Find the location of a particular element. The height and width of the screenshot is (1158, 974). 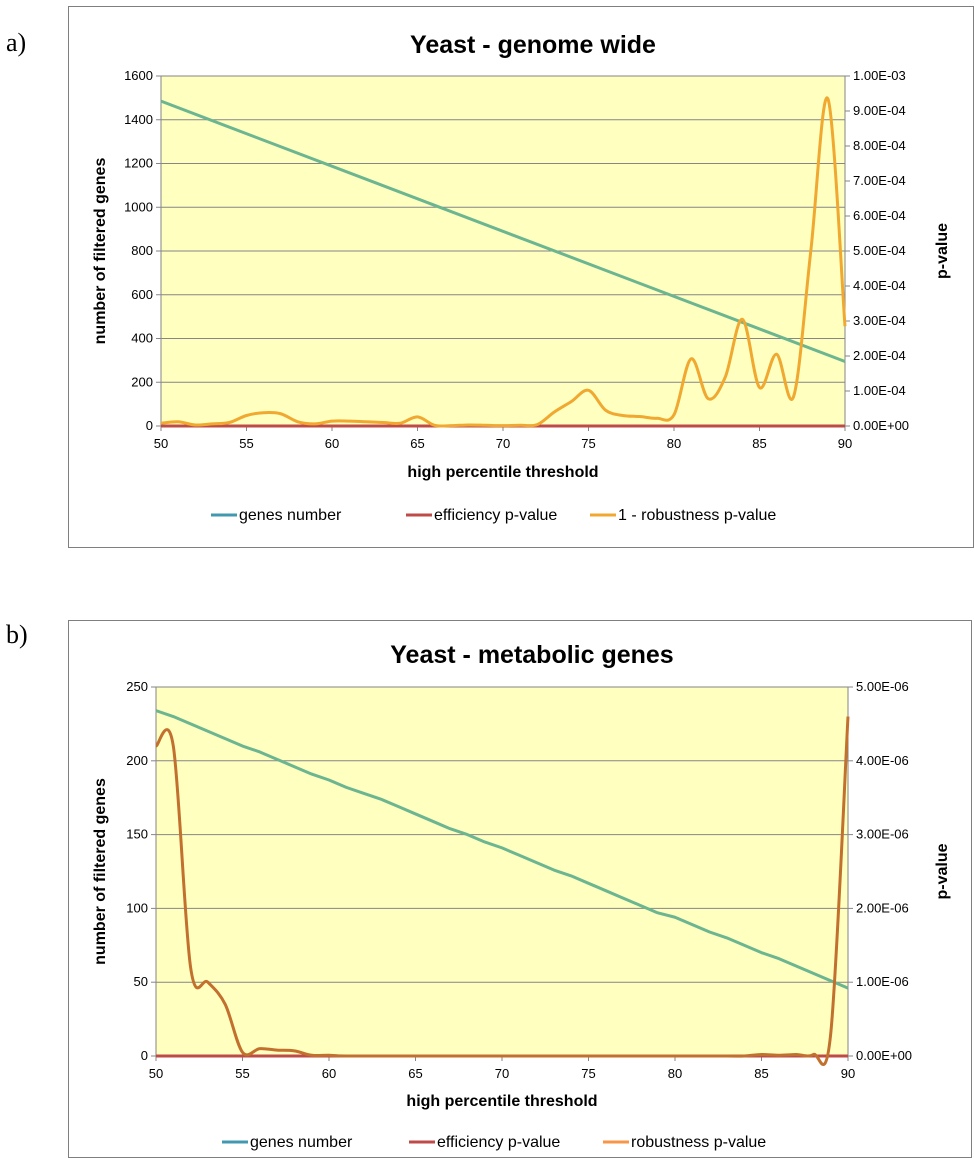

y2-tick-label: 1.00E-03 is located at coordinates (879, 75).